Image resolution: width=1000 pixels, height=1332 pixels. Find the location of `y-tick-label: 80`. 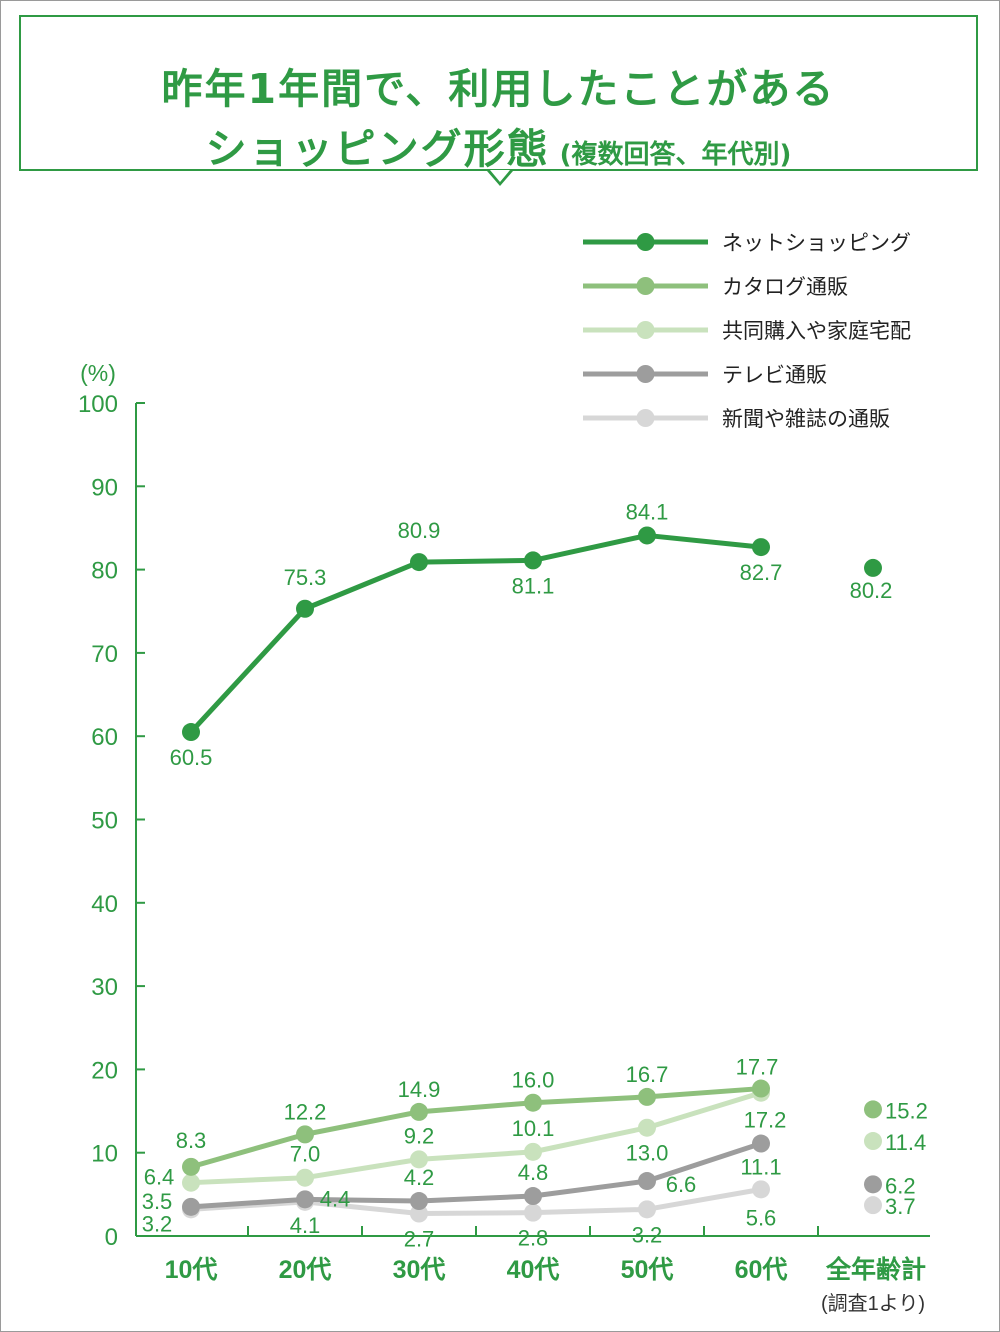

y-tick-label: 80 is located at coordinates (104, 571).